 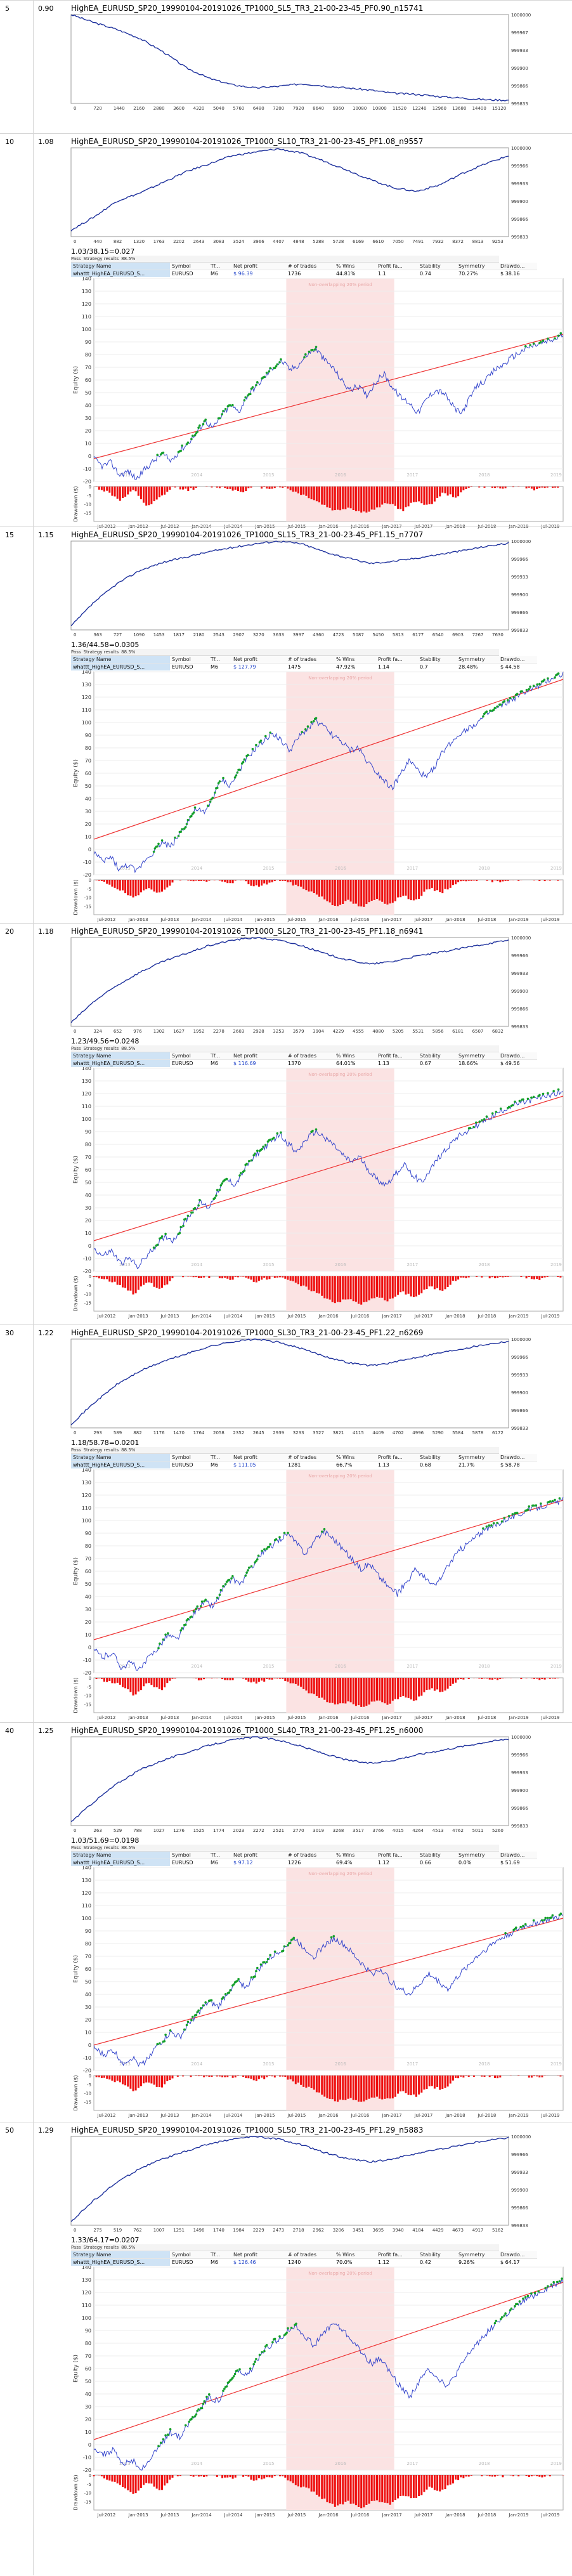 What do you see at coordinates (294, 1863) in the screenshot?
I see `cell-trades: 1226` at bounding box center [294, 1863].